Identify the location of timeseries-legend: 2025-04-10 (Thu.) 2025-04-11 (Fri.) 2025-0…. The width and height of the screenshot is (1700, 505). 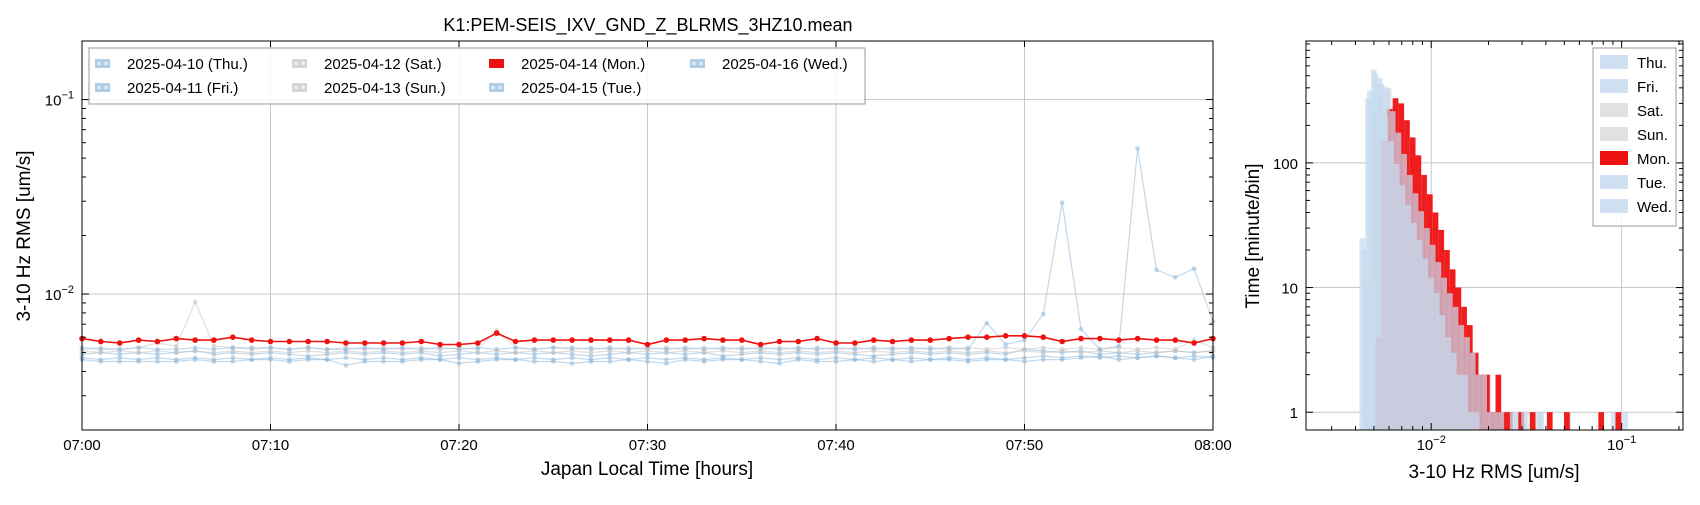
(477, 76).